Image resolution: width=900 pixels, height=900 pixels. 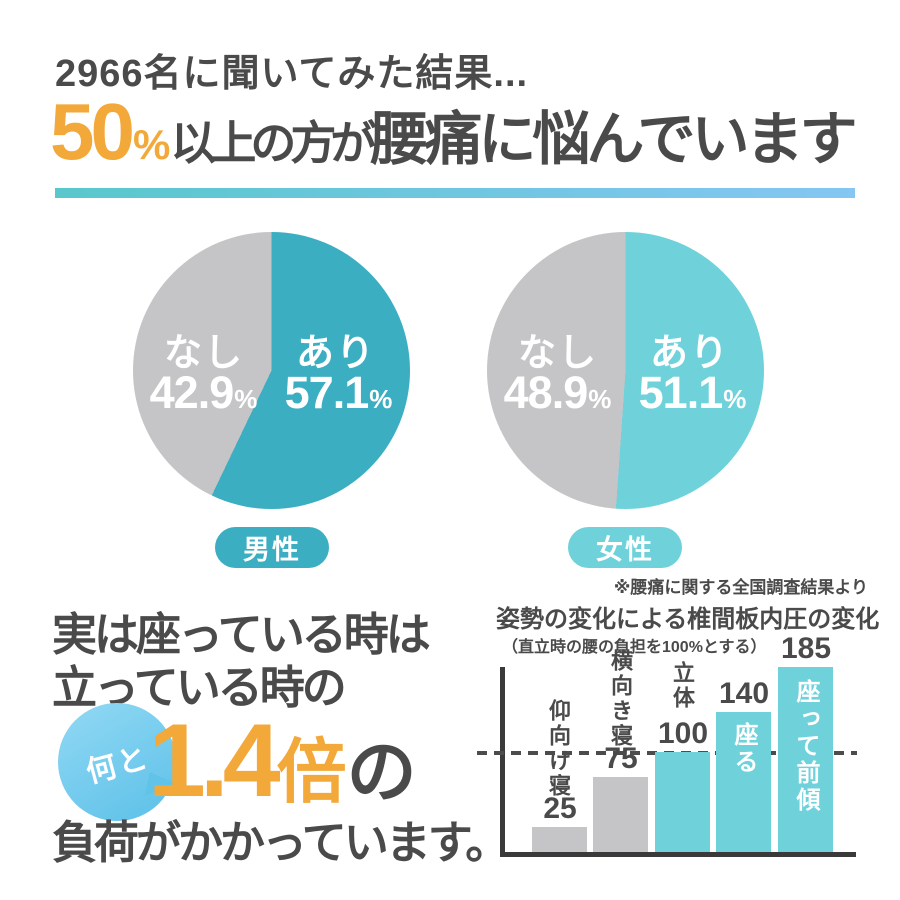 What do you see at coordinates (688, 619) in the screenshot?
I see `bar-chart-title: 姿勢の変化による椎間板内圧の変化` at bounding box center [688, 619].